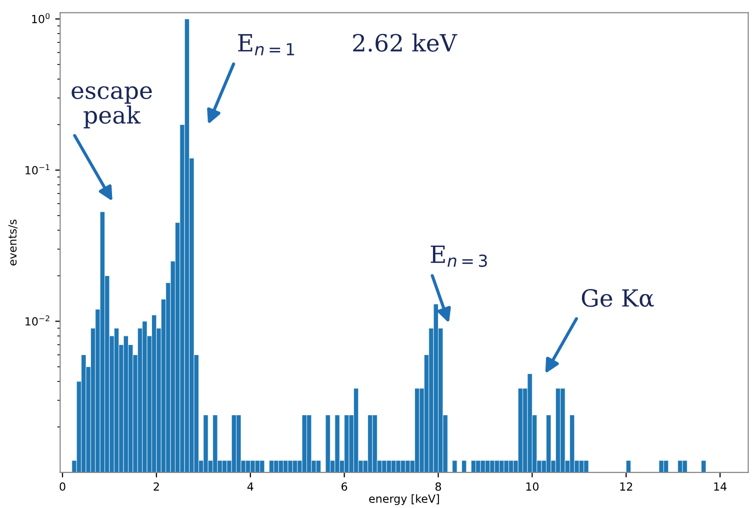  Describe the element at coordinates (618, 298) in the screenshot. I see `annotation: Ge Kα` at that location.